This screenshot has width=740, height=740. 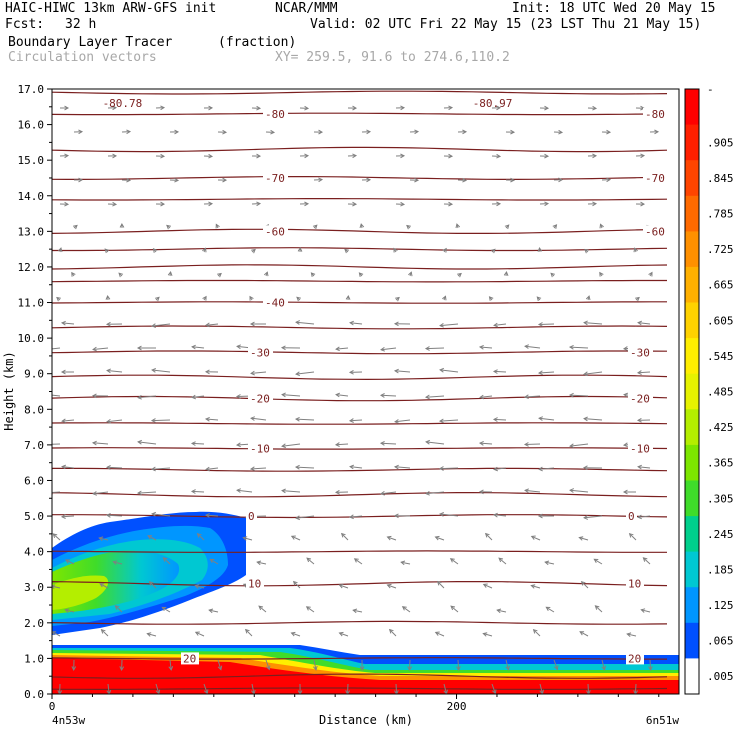 I want to click on xy-coordinates: XY= 259.5, 91.6 to 274.6,110.2, so click(x=392, y=57).